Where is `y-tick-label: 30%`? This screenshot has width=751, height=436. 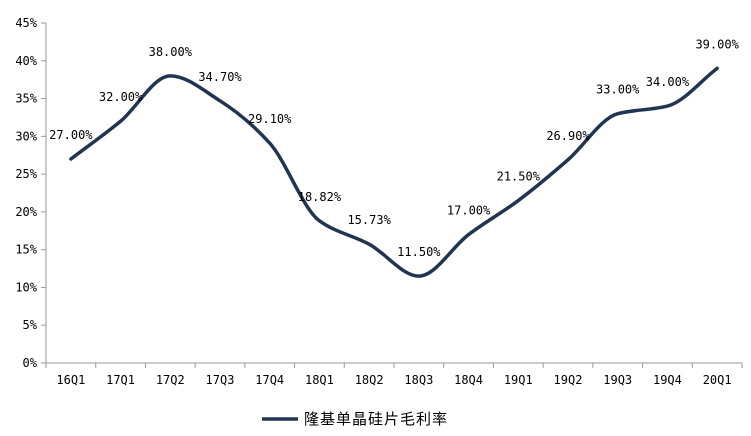
y-tick-label: 30% is located at coordinates (26, 136).